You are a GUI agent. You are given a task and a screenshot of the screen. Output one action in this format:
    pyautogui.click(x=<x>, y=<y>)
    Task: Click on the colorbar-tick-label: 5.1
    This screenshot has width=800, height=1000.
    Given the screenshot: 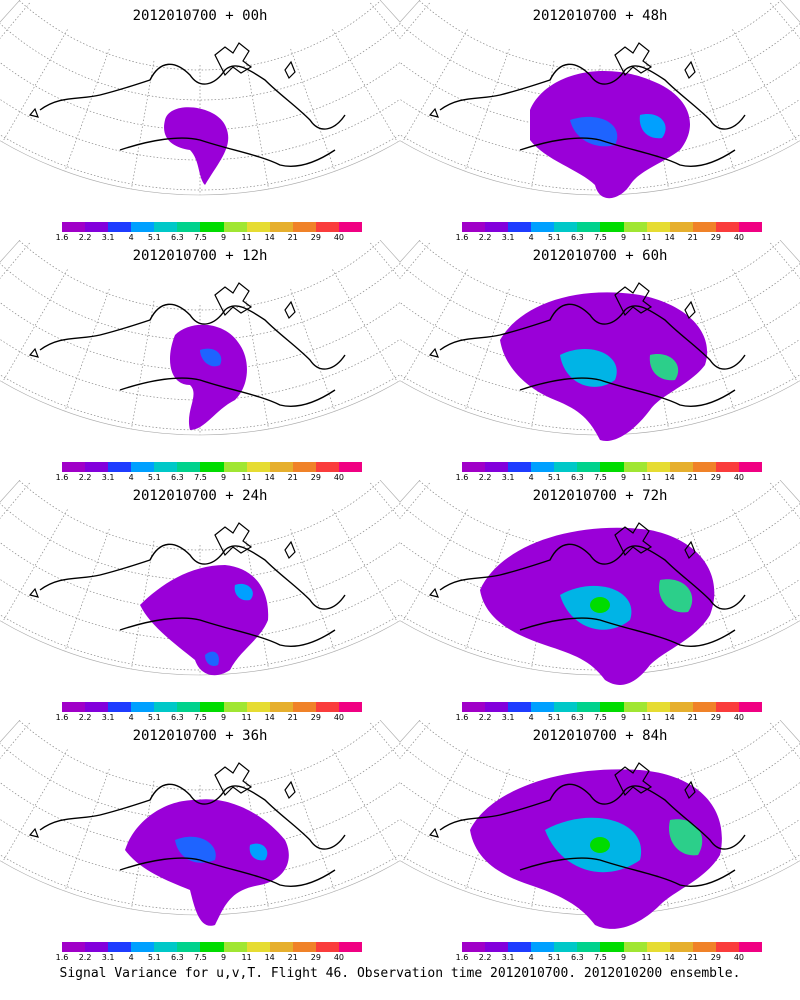 What is the action you would take?
    pyautogui.click(x=154, y=957)
    